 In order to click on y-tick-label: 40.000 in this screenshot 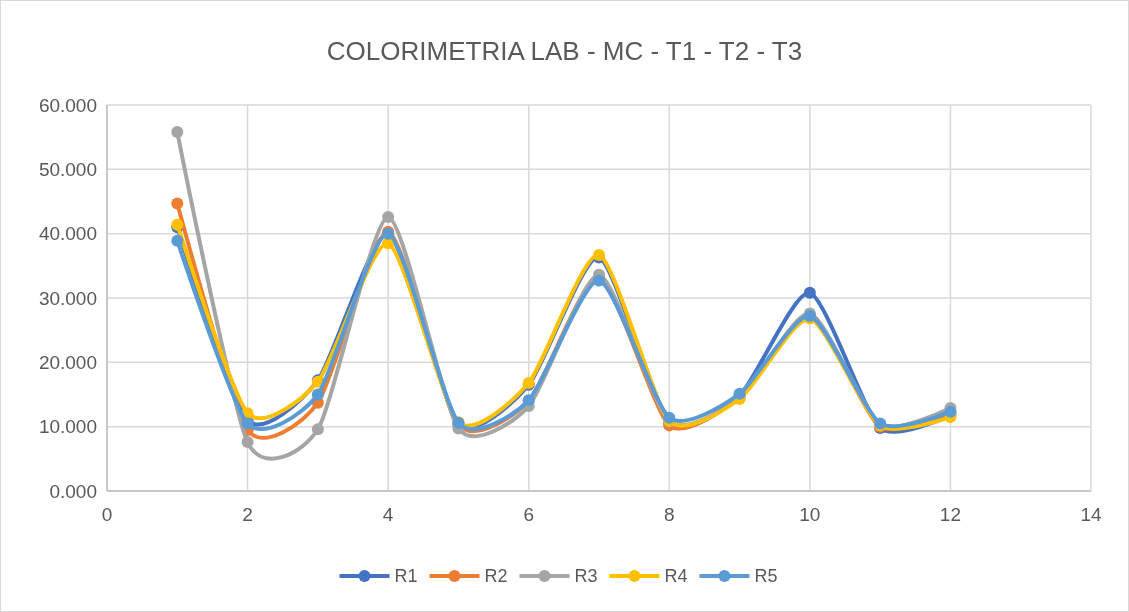, I will do `click(67, 234)`.